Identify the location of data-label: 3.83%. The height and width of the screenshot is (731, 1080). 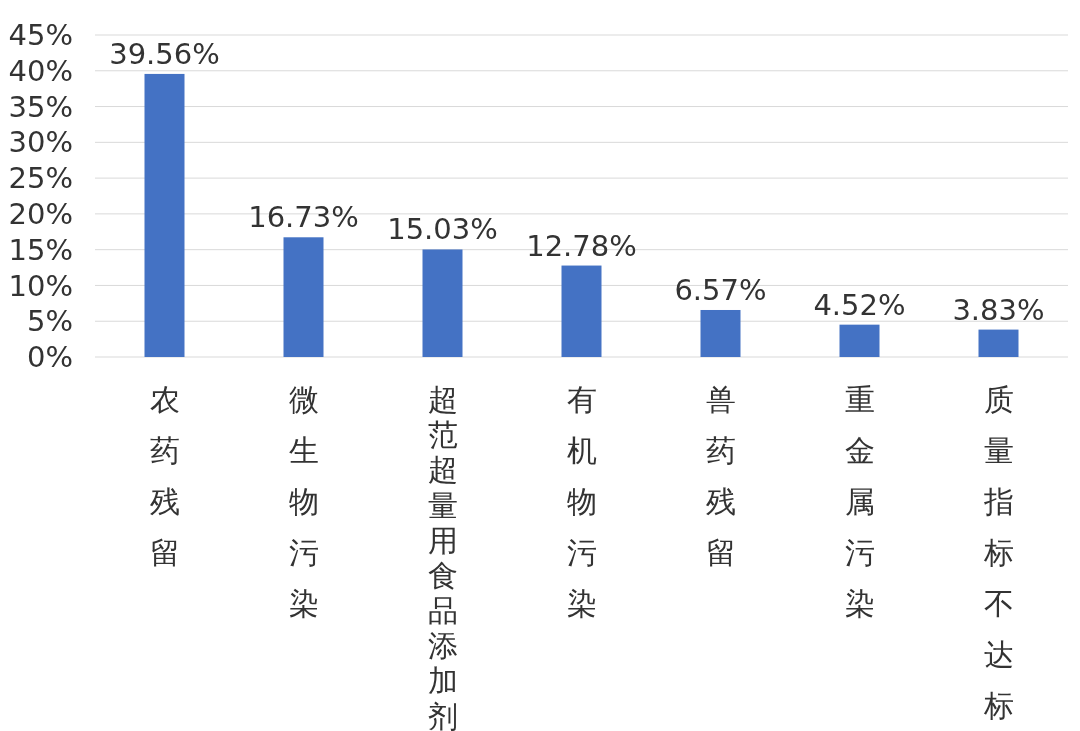
(998, 309).